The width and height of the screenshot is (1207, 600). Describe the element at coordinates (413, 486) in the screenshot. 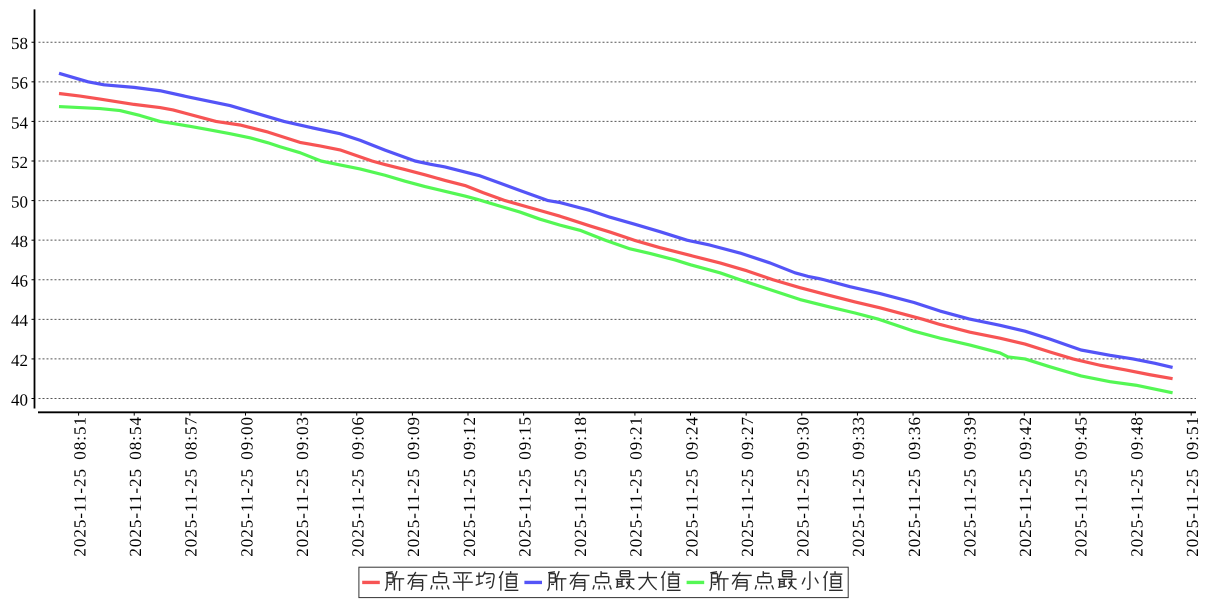

I see `svg-text: 2025-11-25 09:09` at that location.